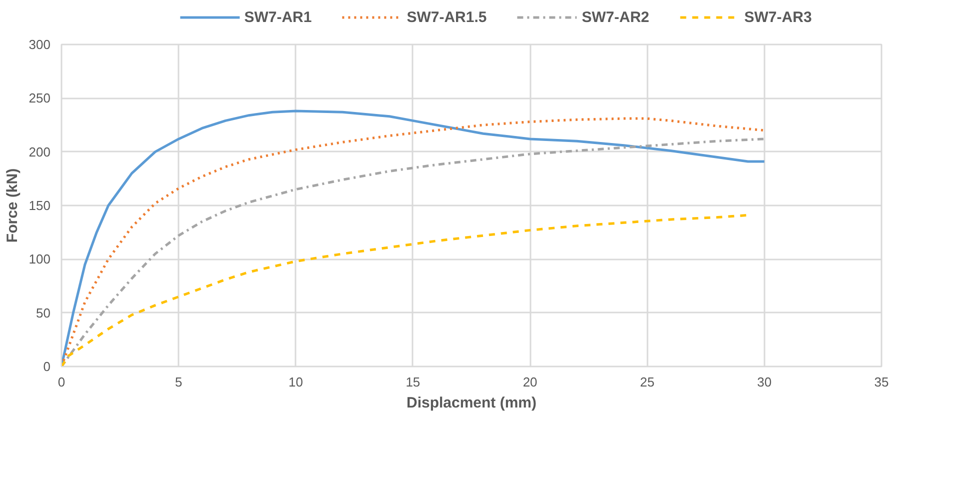 This screenshot has height=490, width=969. I want to click on y-tick-label: 50, so click(43, 312).